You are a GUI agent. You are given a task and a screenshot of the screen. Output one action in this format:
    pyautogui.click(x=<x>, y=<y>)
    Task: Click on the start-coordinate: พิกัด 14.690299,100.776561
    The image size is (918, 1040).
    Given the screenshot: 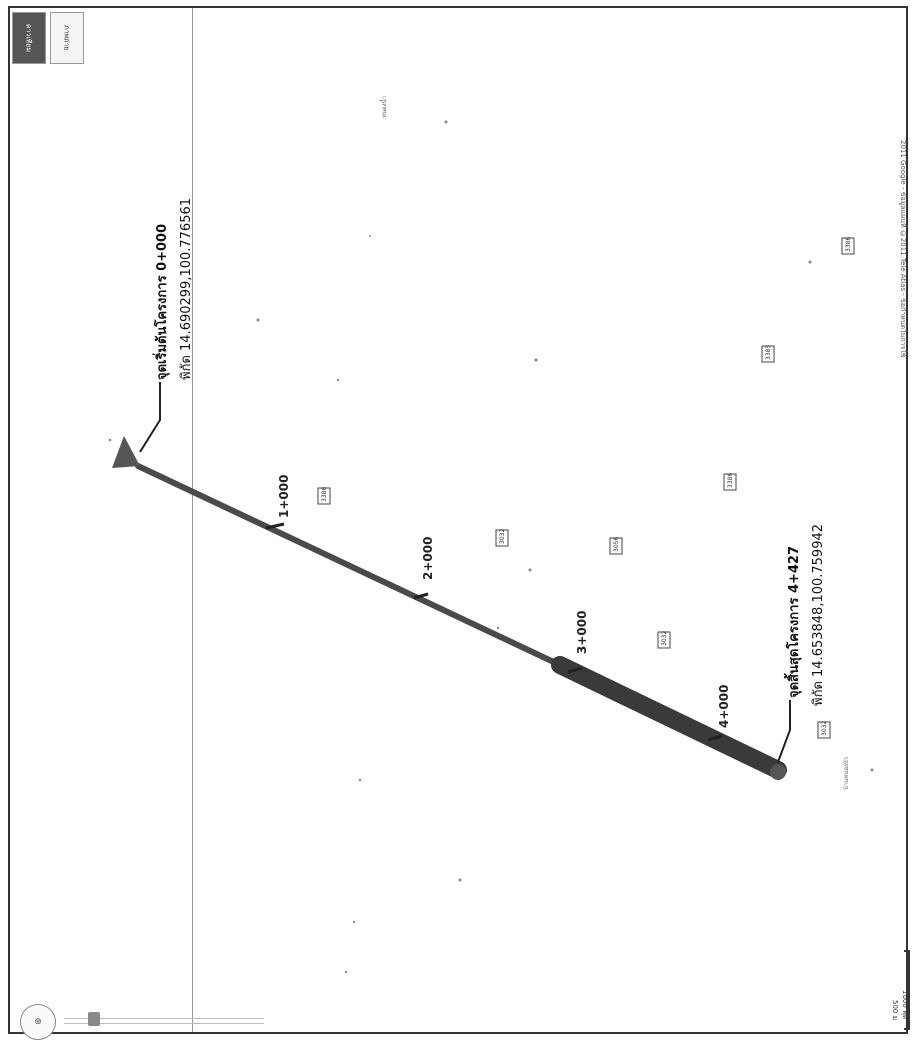 What is the action you would take?
    pyautogui.click(x=186, y=289)
    